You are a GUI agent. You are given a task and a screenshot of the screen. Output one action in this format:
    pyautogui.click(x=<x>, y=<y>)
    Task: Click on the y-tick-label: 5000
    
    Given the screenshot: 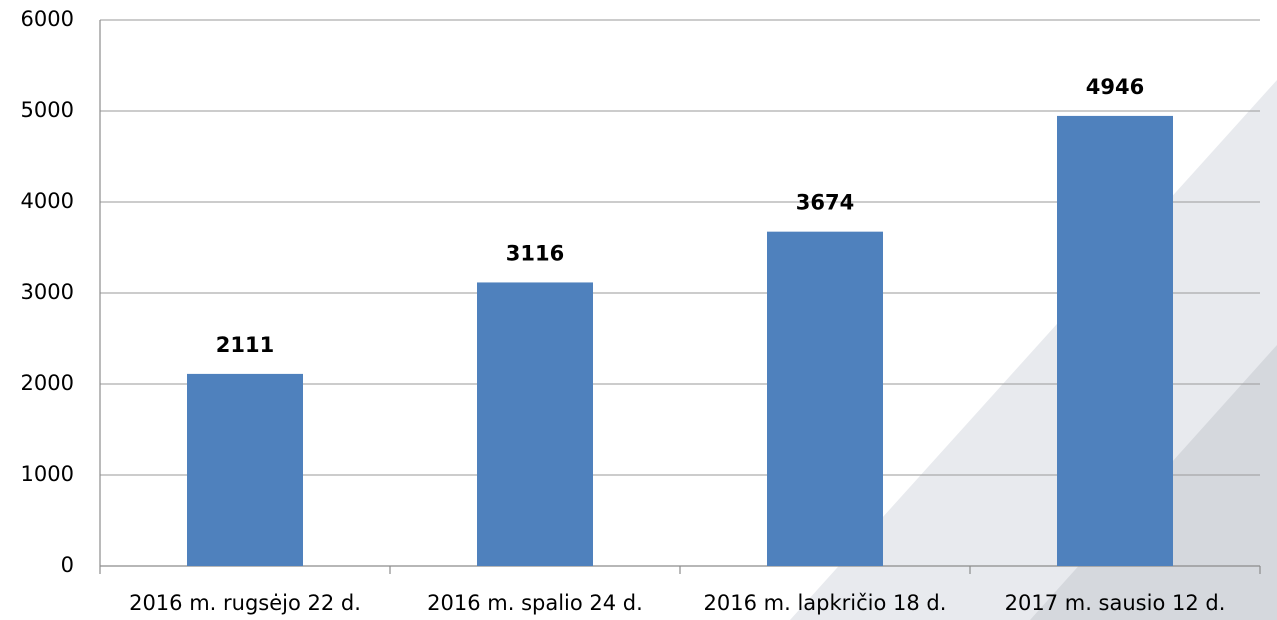 What is the action you would take?
    pyautogui.click(x=47, y=110)
    